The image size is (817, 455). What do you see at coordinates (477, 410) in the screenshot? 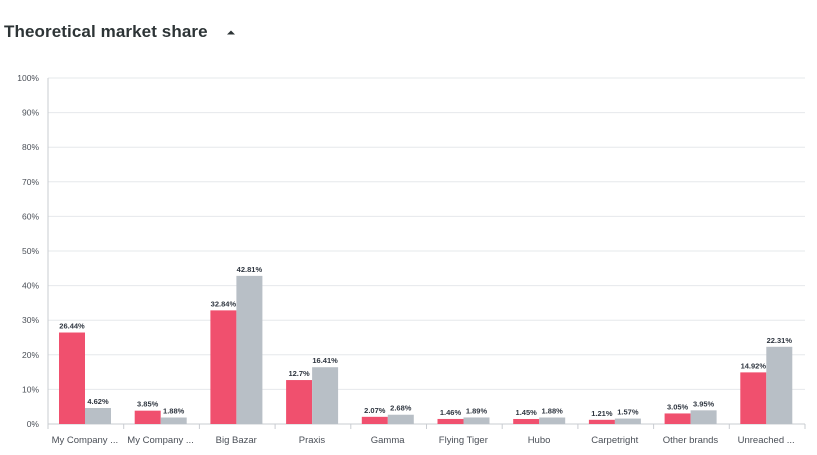
I see `data-label: 1.89%` at bounding box center [477, 410].